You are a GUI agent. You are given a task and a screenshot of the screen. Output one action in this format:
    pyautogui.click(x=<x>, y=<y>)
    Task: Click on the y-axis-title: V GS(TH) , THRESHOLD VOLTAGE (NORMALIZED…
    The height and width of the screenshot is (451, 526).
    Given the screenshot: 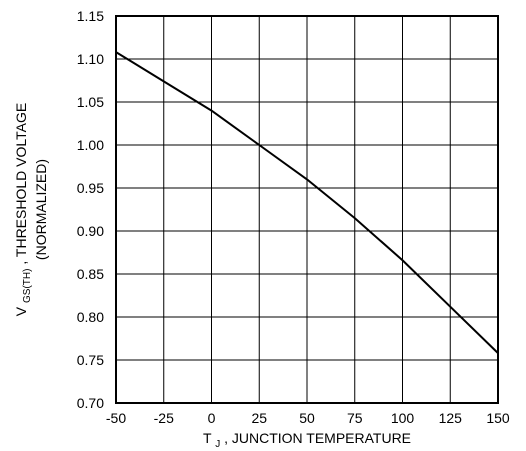 What is the action you would take?
    pyautogui.click(x=31, y=209)
    